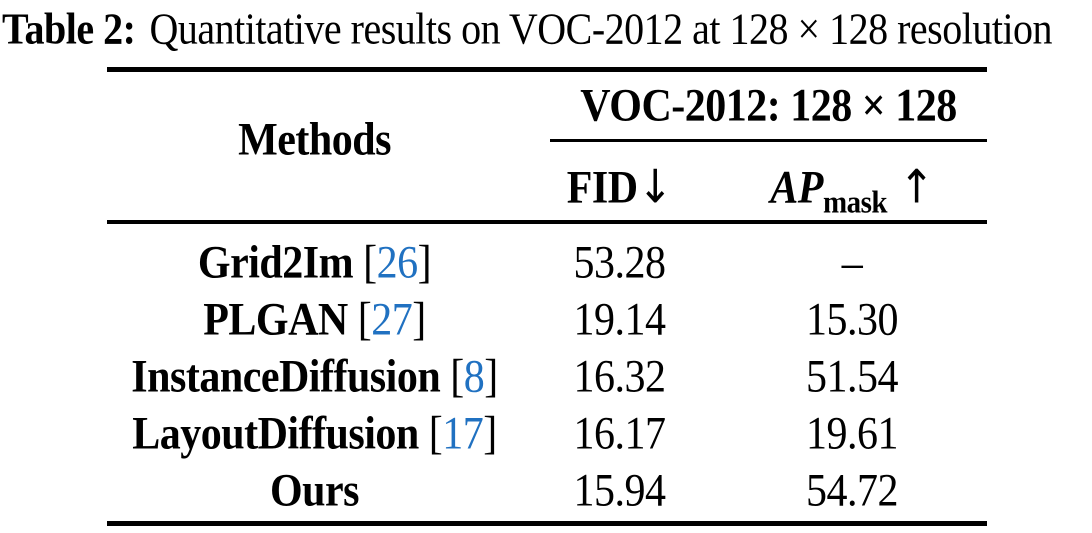 The image size is (1092, 533). I want to click on ap-subscript: mask, so click(855, 202).